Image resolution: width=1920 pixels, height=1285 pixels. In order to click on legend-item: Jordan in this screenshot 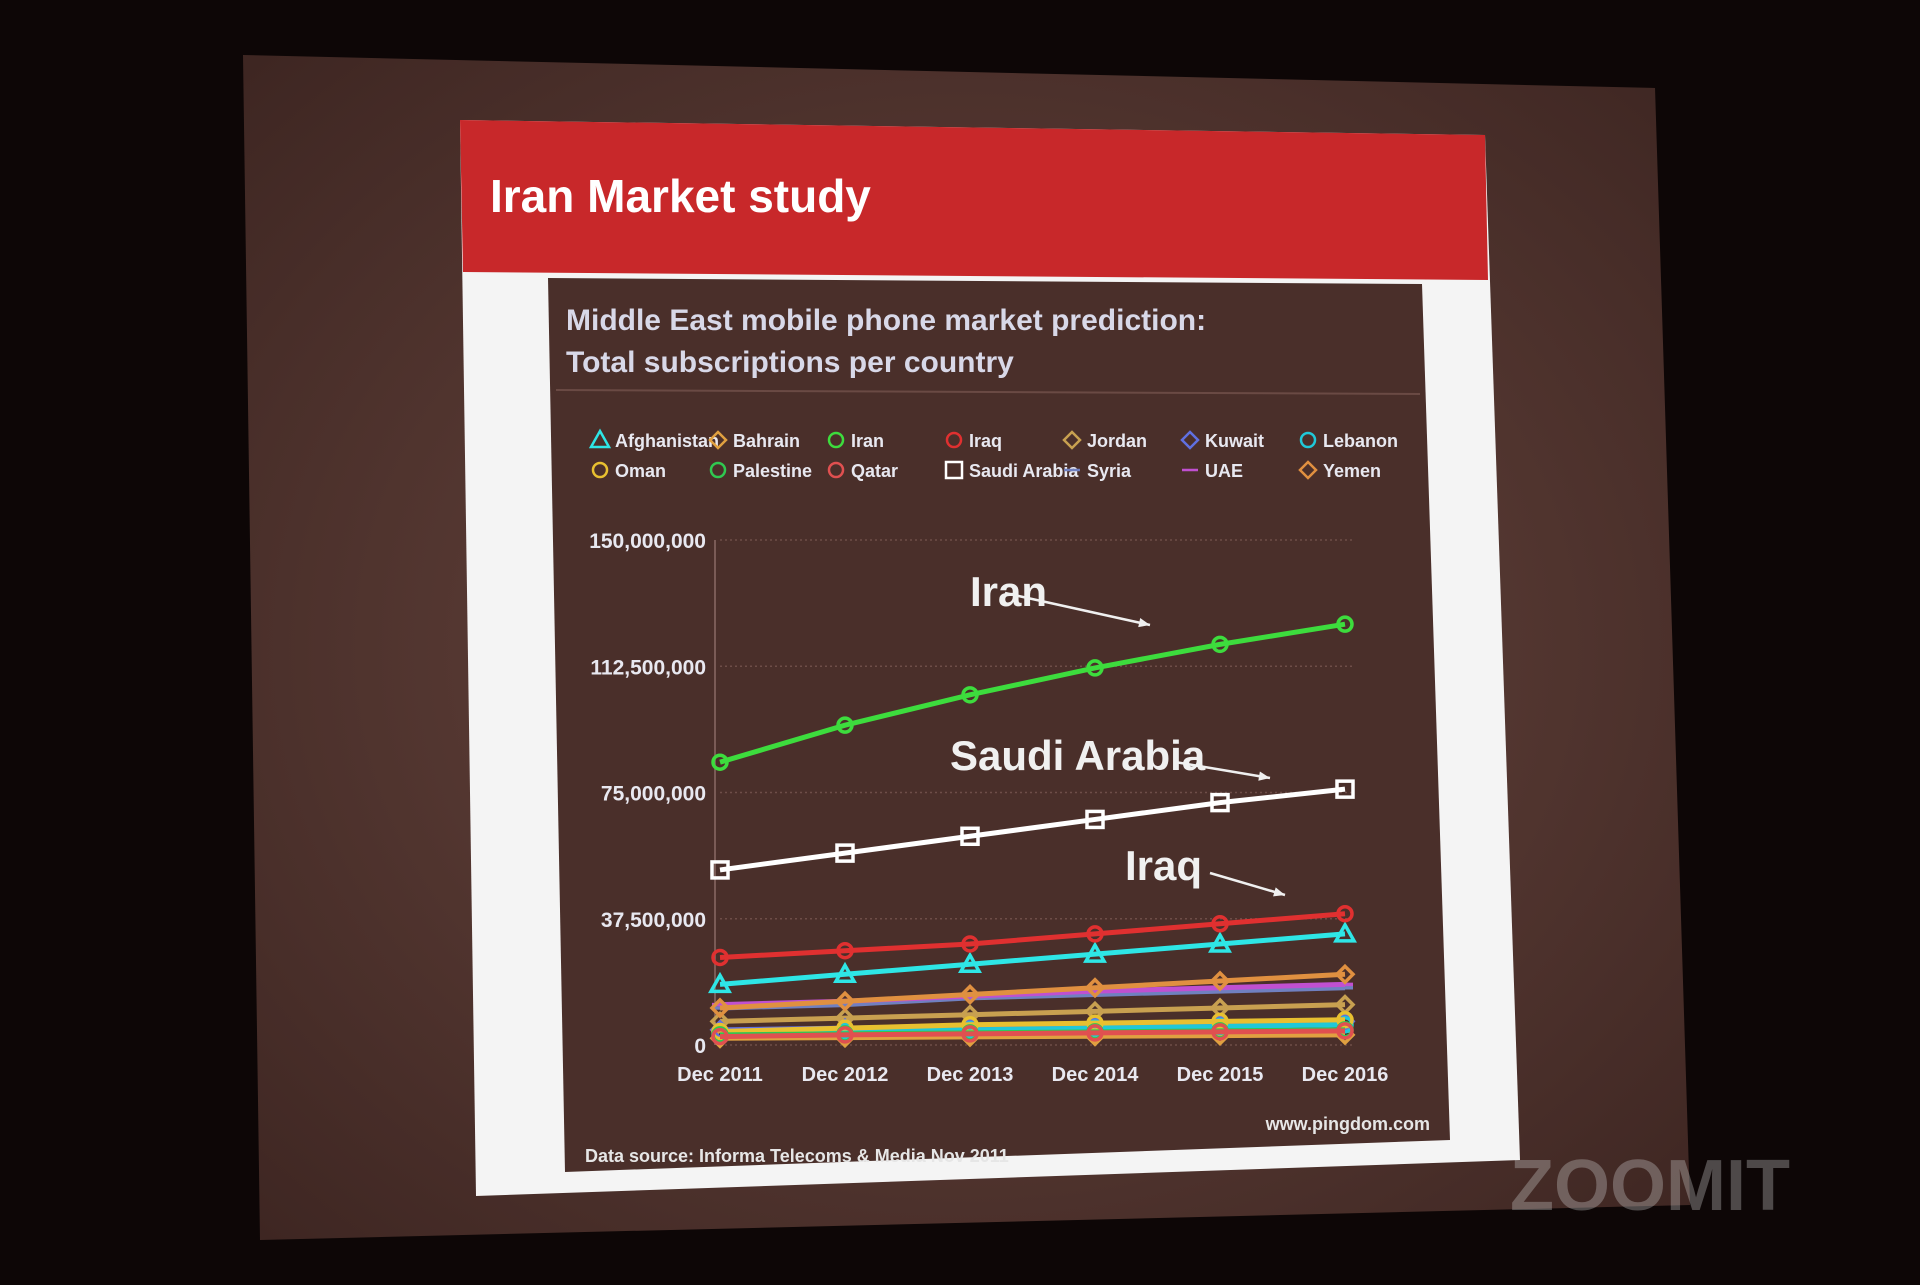, I will do `click(1104, 440)`.